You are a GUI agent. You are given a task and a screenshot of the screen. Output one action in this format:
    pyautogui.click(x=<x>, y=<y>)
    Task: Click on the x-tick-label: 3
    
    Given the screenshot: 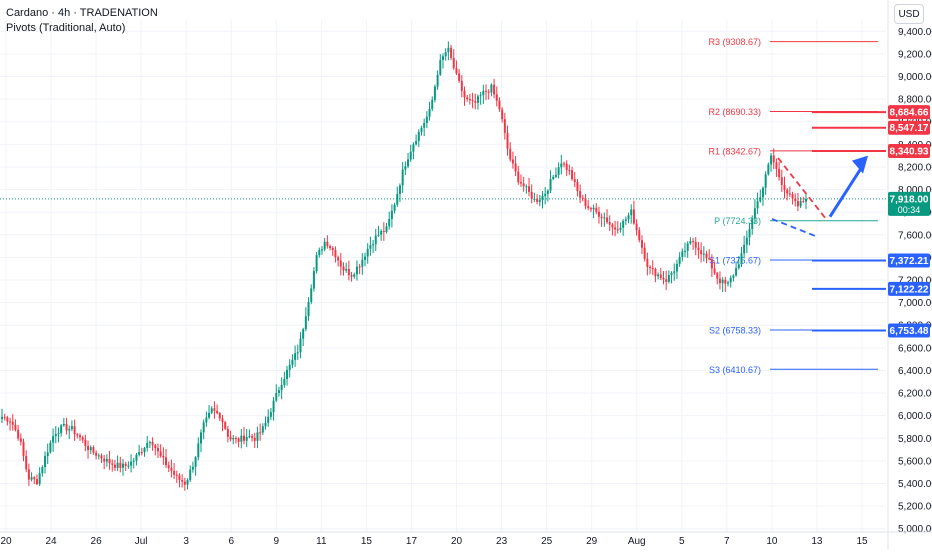 What is the action you would take?
    pyautogui.click(x=186, y=541)
    